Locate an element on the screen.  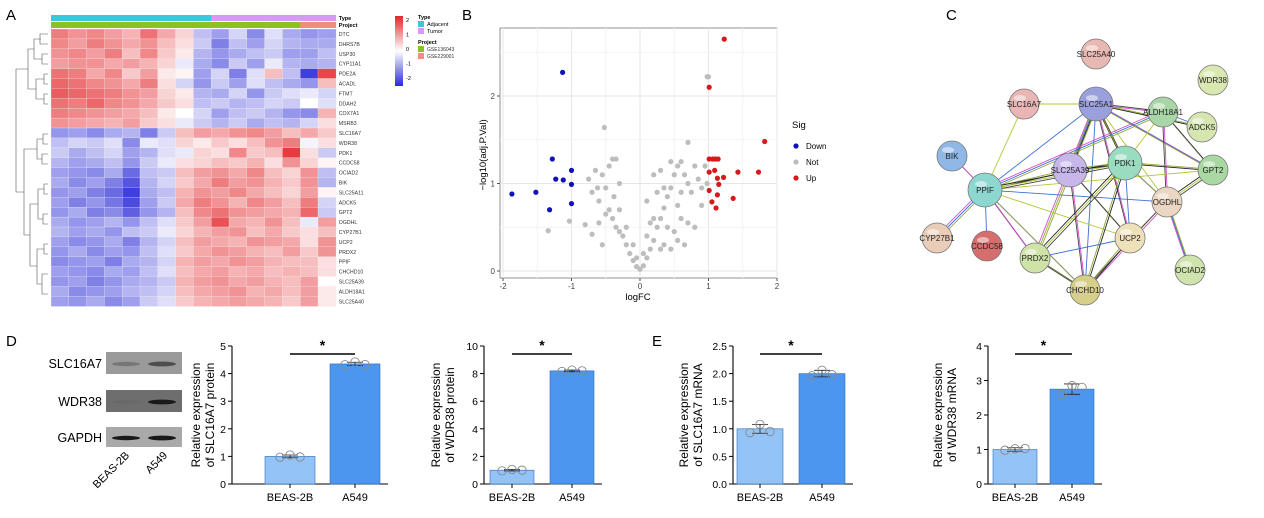
gene-label: DDAH2 is located at coordinates (348, 104).